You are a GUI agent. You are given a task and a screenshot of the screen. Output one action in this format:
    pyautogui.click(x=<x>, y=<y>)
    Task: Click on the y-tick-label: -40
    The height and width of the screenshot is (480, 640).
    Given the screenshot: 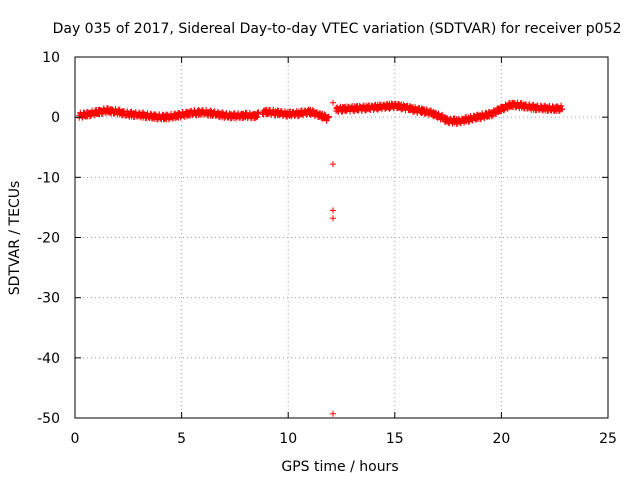 What is the action you would take?
    pyautogui.click(x=48, y=359)
    